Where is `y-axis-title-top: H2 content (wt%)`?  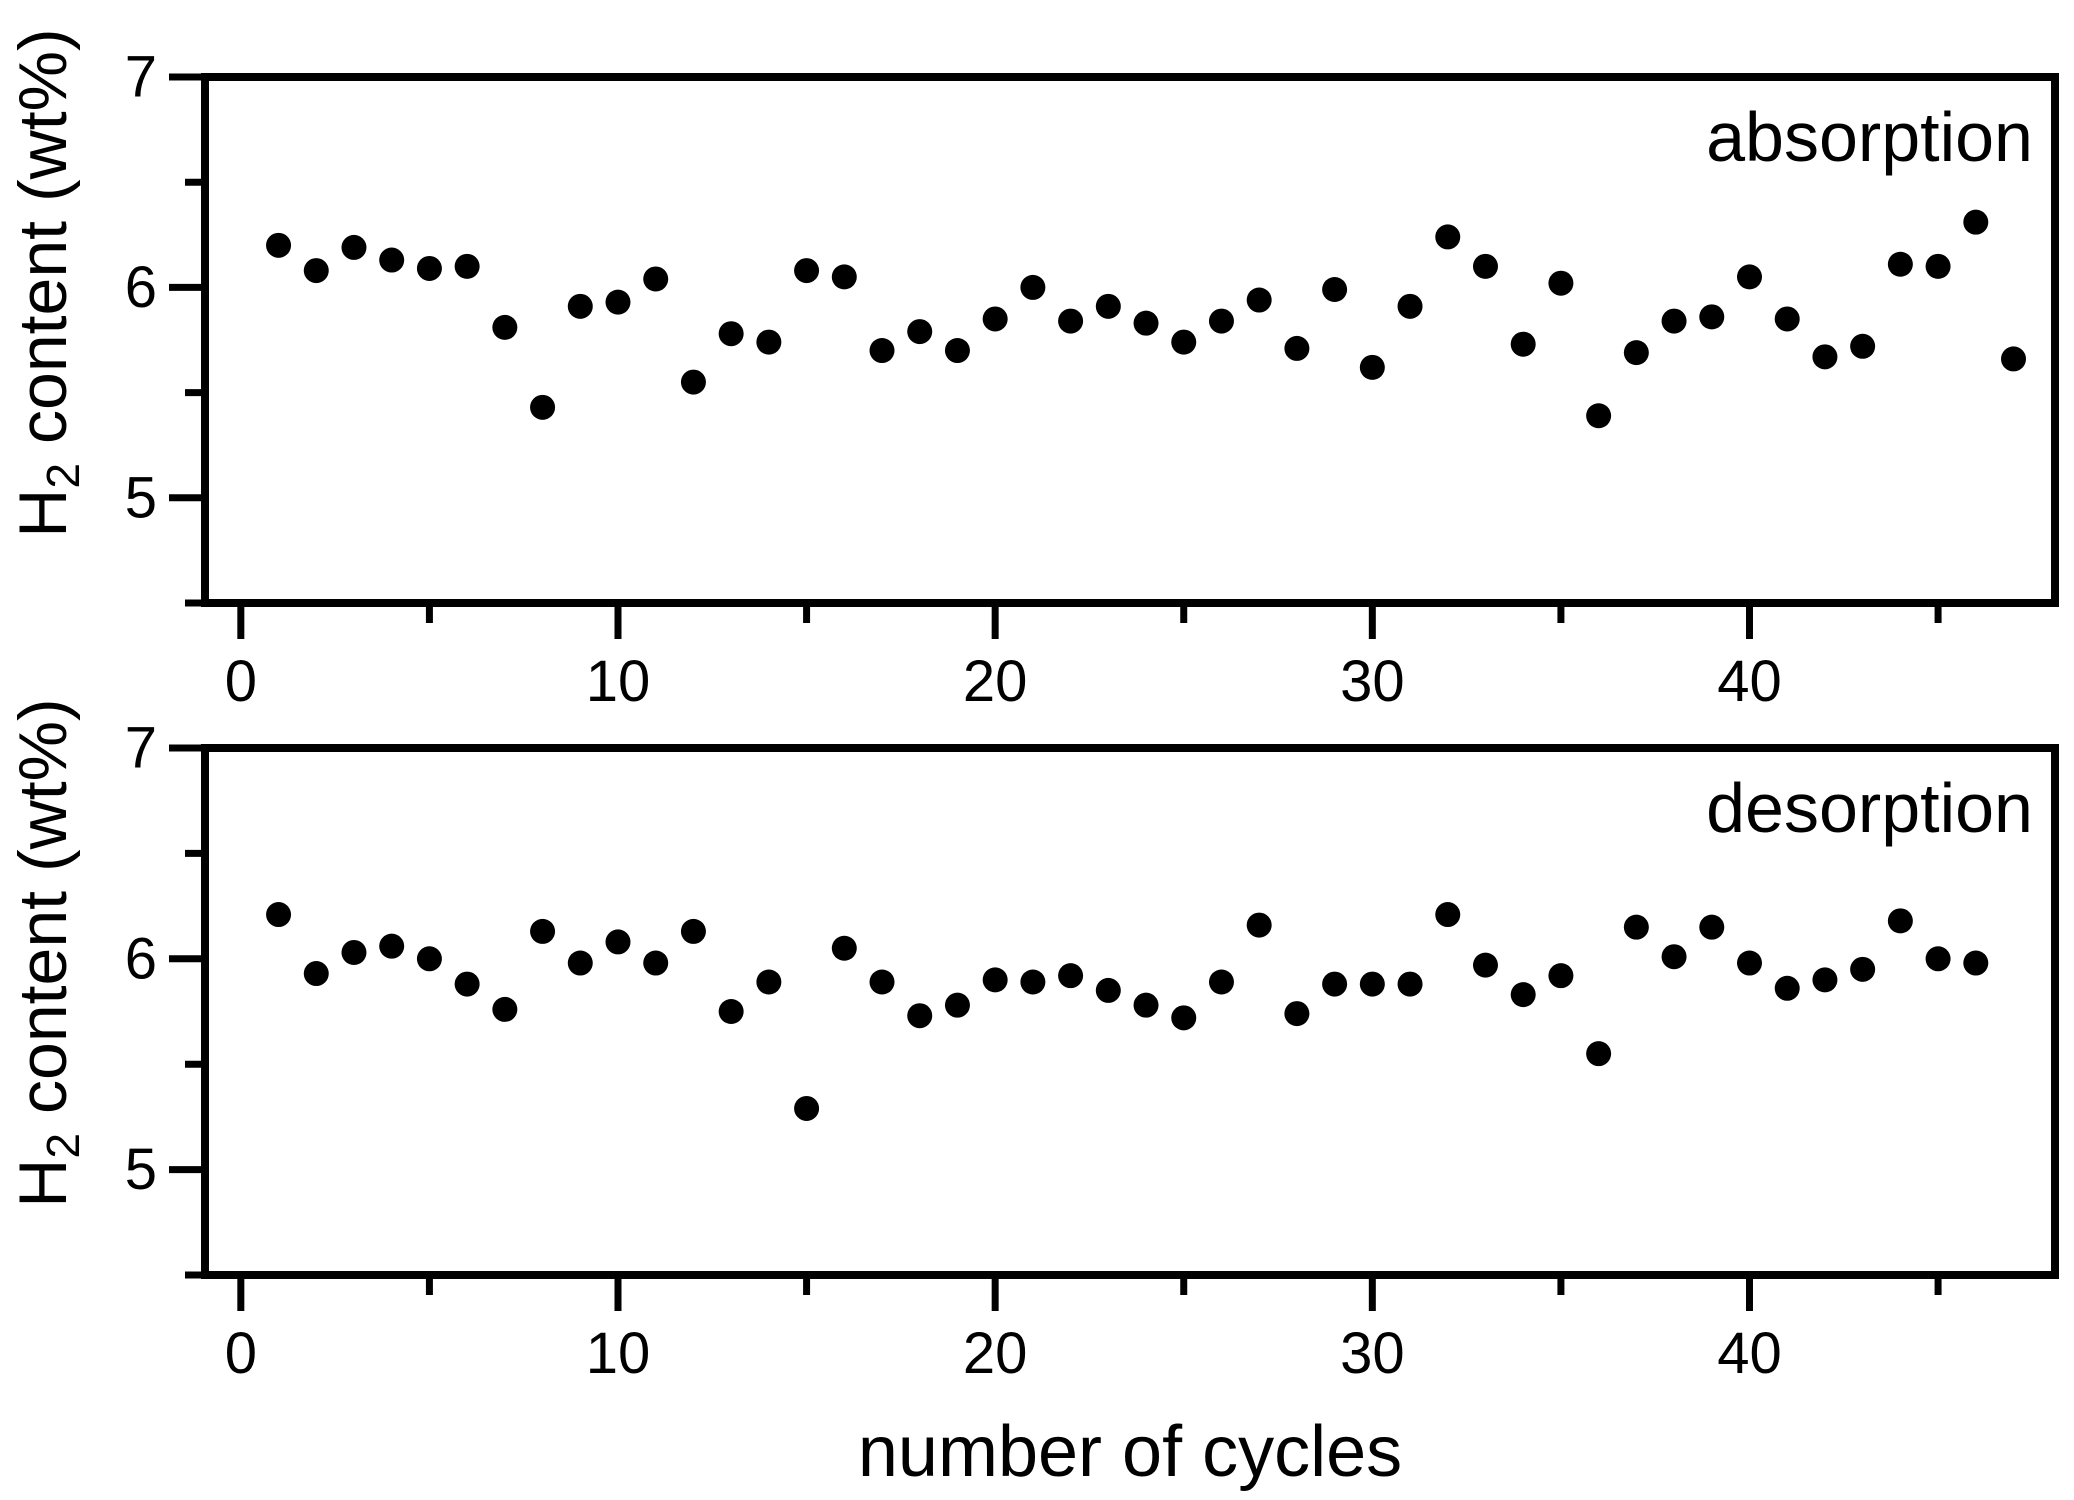 y-axis-title-top: H2 content (wt%) is located at coordinates (52, 283).